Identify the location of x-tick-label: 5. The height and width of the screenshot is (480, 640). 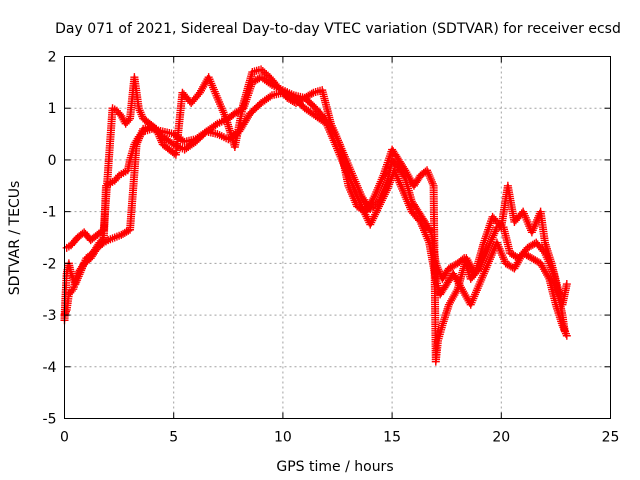
(173, 438).